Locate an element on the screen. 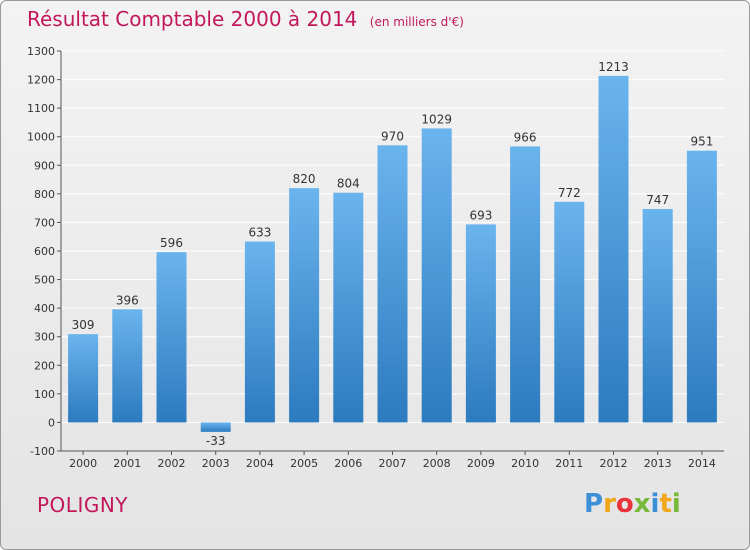 Image resolution: width=750 pixels, height=550 pixels. data-label: 1029 is located at coordinates (436, 119).